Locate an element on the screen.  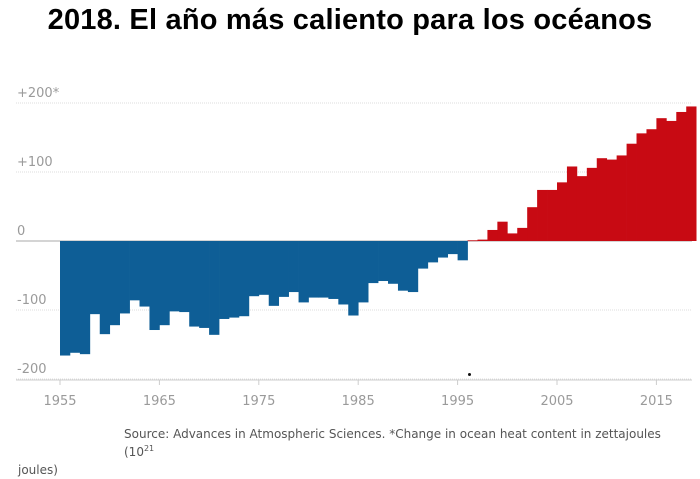
x-tick-label: 1975 is located at coordinates (258, 401).